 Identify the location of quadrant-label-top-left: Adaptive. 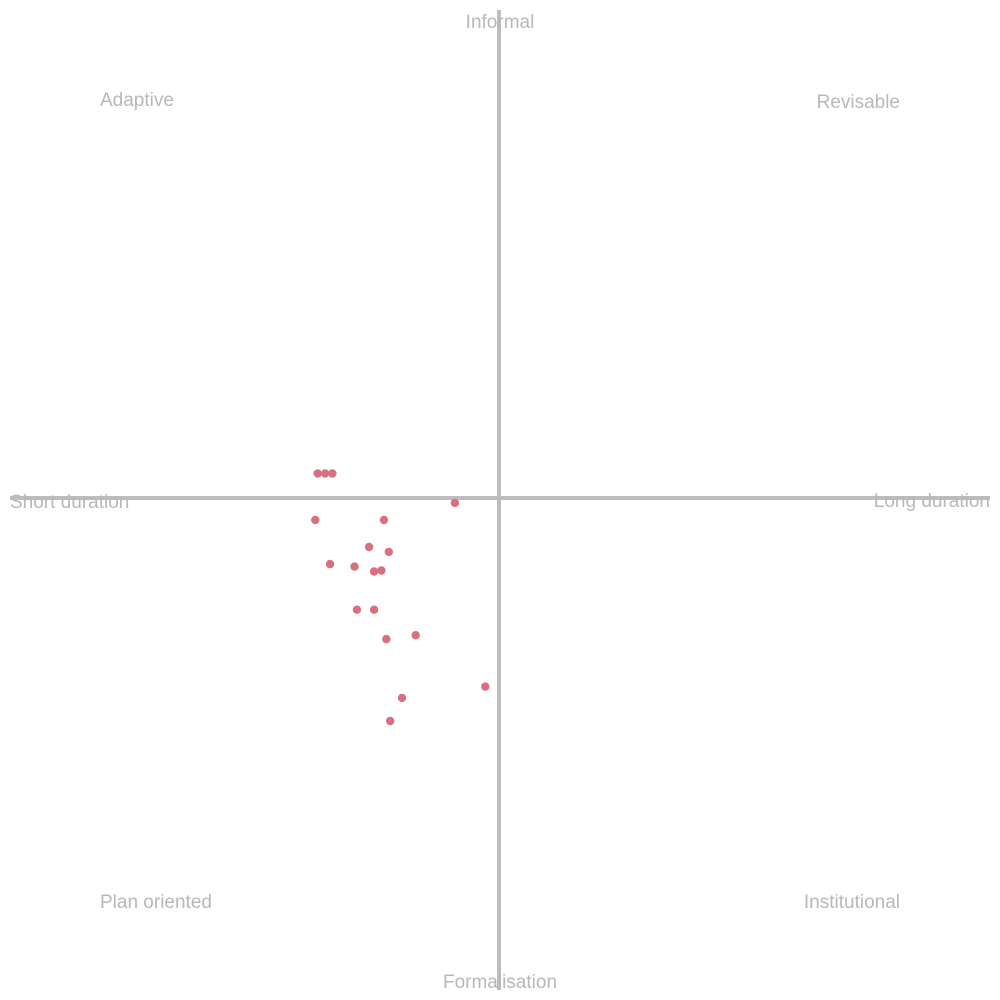
(137, 100).